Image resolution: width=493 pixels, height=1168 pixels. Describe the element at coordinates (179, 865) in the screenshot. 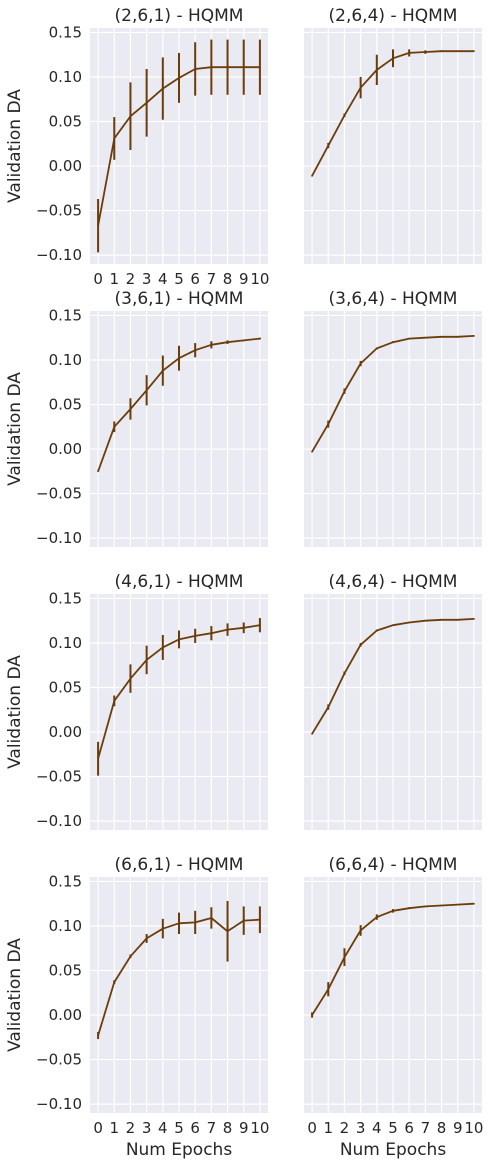

I see `panel-title: (6,6,1) - HQMM` at that location.